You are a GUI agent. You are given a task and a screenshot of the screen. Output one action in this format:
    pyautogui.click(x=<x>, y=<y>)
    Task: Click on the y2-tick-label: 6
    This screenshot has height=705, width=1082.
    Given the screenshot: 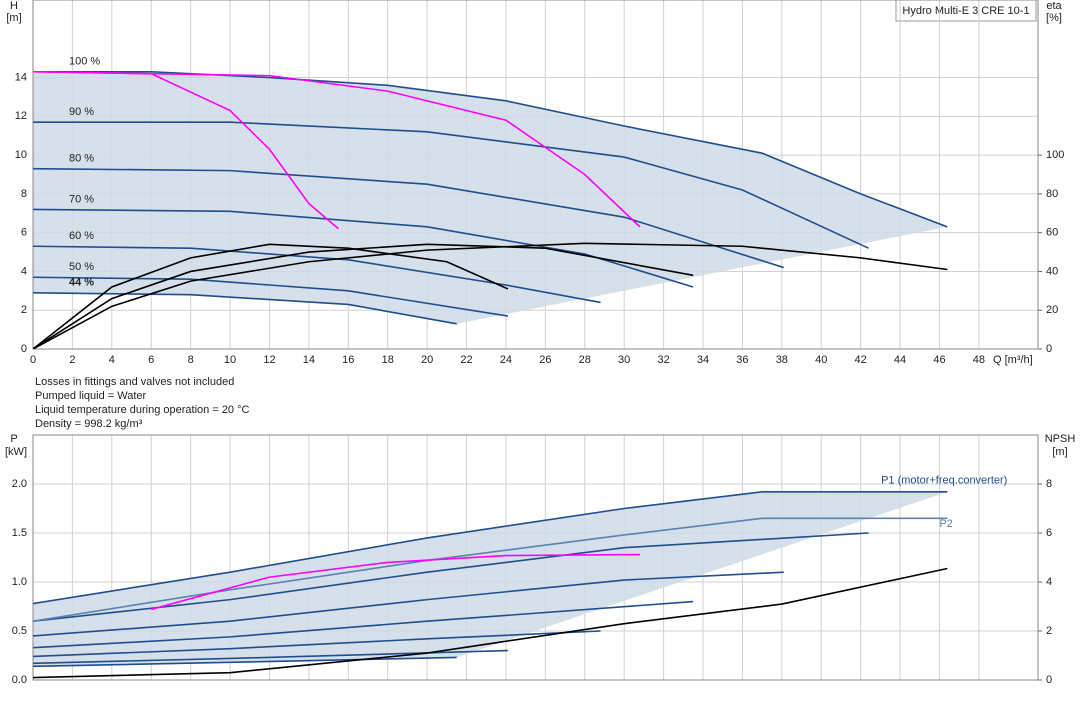 What is the action you would take?
    pyautogui.click(x=1049, y=533)
    